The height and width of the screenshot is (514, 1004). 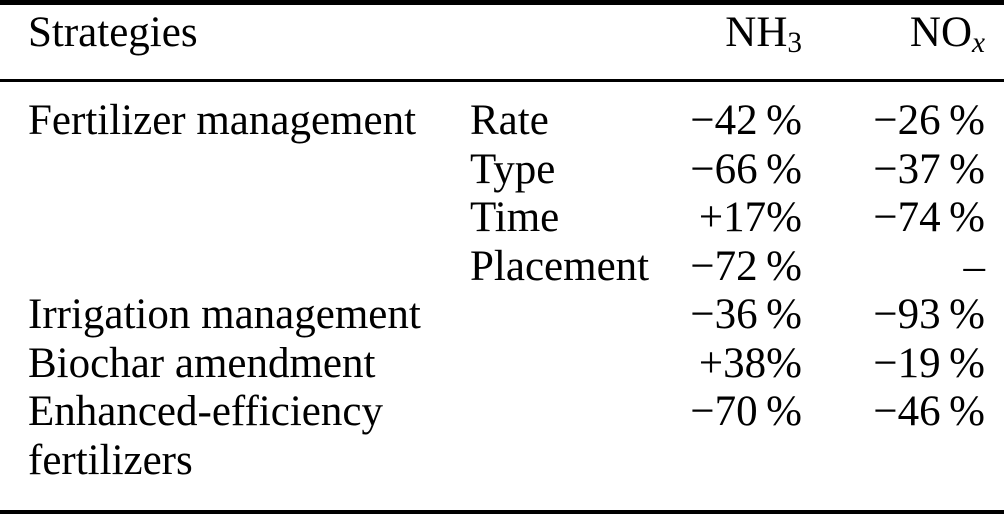 I want to click on nh3-value-cell: −70 %, so click(x=746, y=411).